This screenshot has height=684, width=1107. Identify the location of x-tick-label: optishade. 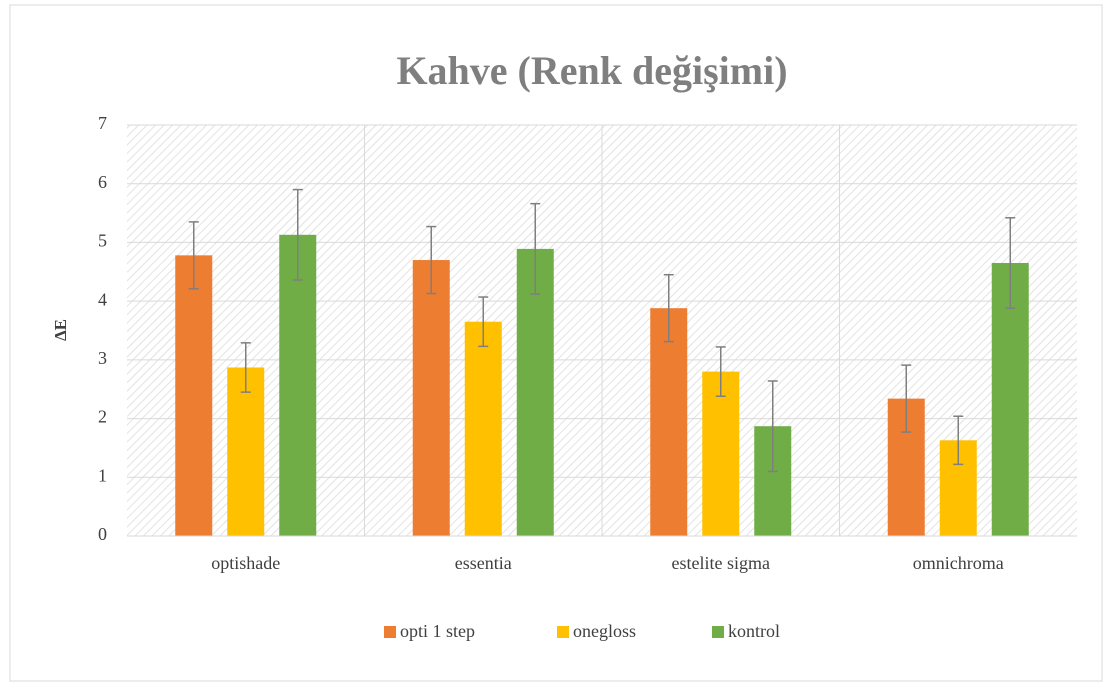
(245, 563).